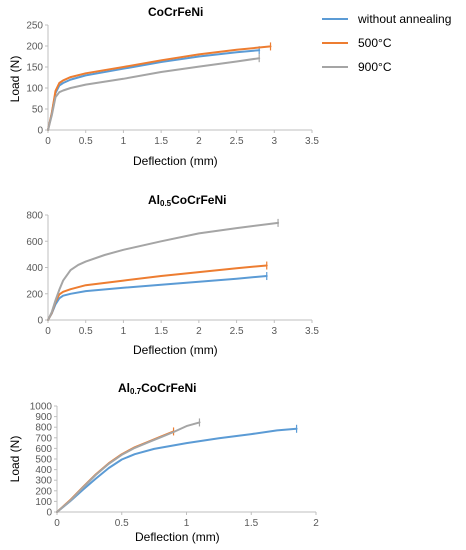 The height and width of the screenshot is (550, 466). I want to click on chart3-x-tick-label: 1, so click(187, 523).